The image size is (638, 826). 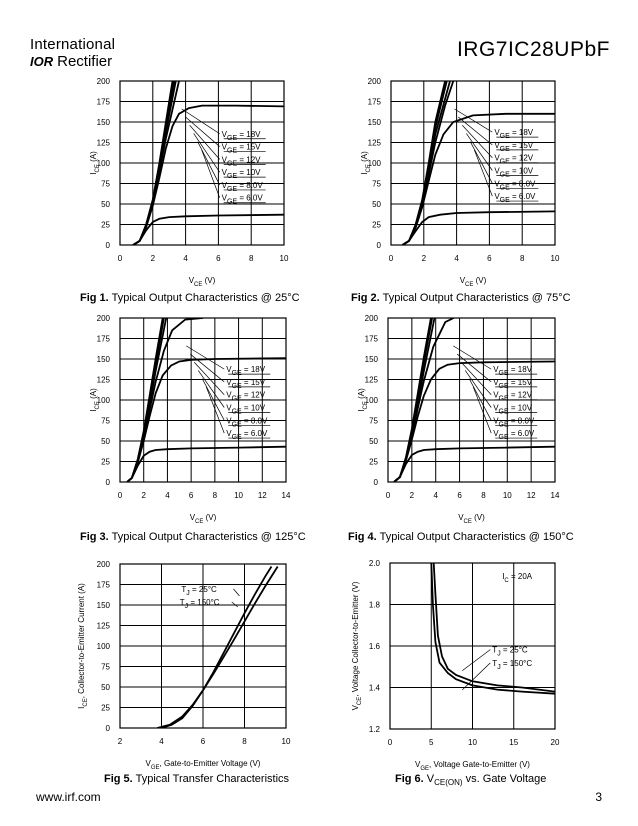 I want to click on part-number: IRG7IC28UPbF, so click(x=533, y=49).